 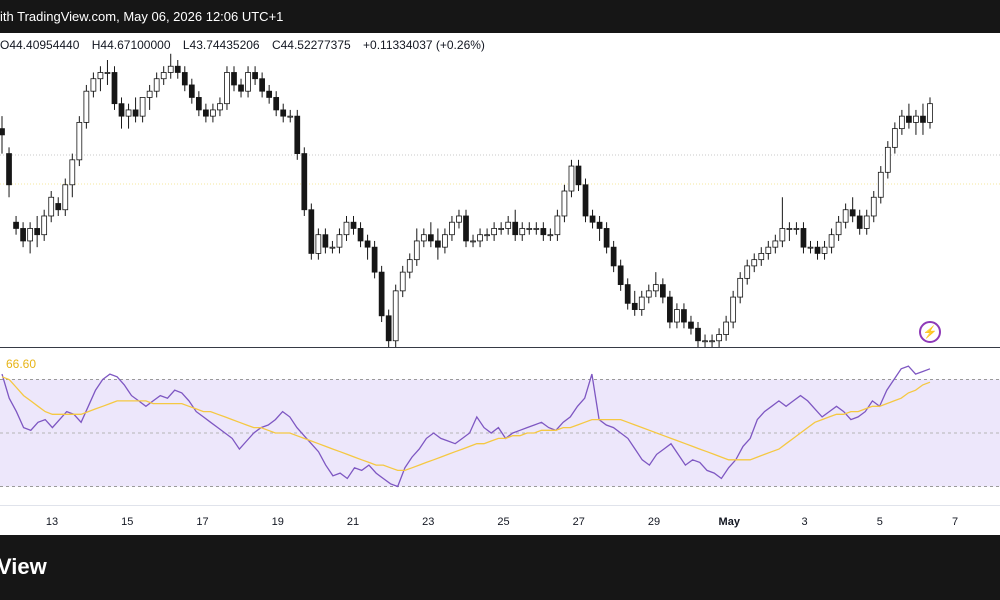 I want to click on rsi-moving-average-line, so click(x=466, y=424).